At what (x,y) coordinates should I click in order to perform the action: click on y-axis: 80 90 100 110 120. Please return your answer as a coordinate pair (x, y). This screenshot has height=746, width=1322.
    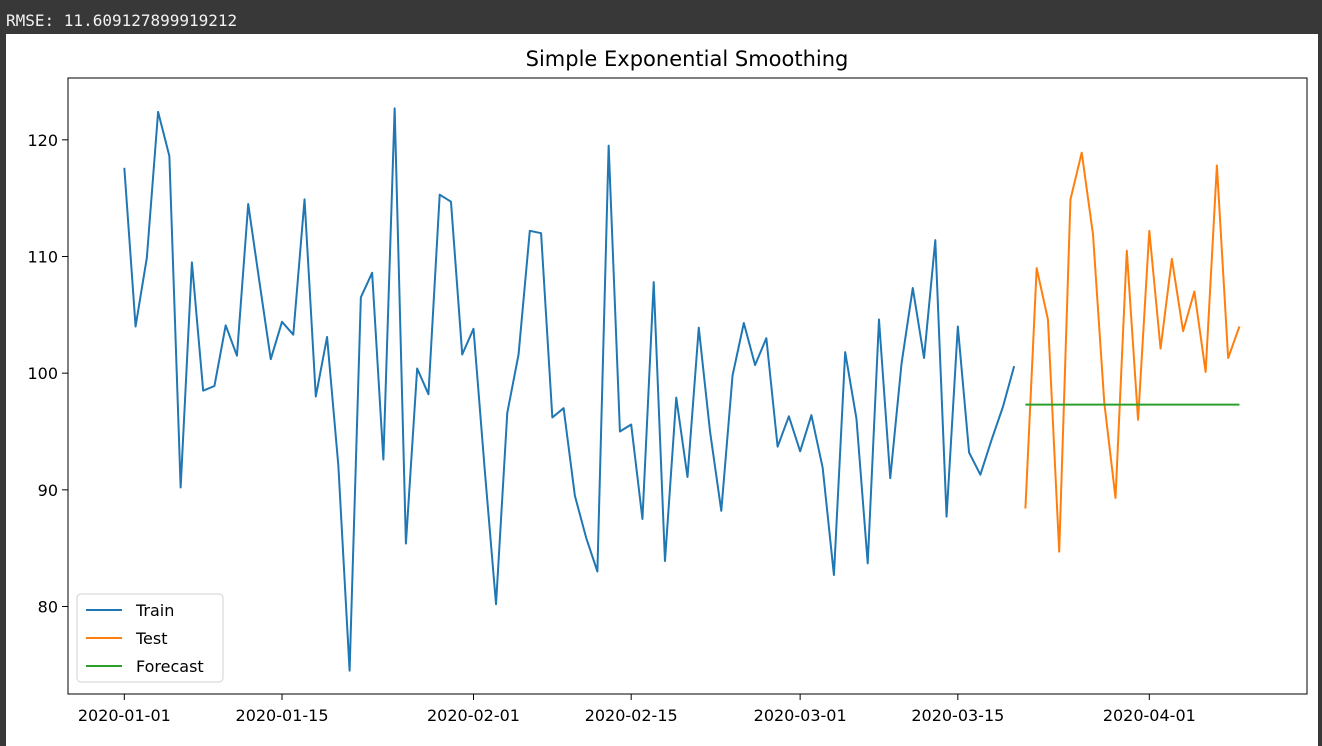
    Looking at the image, I should click on (47, 374).